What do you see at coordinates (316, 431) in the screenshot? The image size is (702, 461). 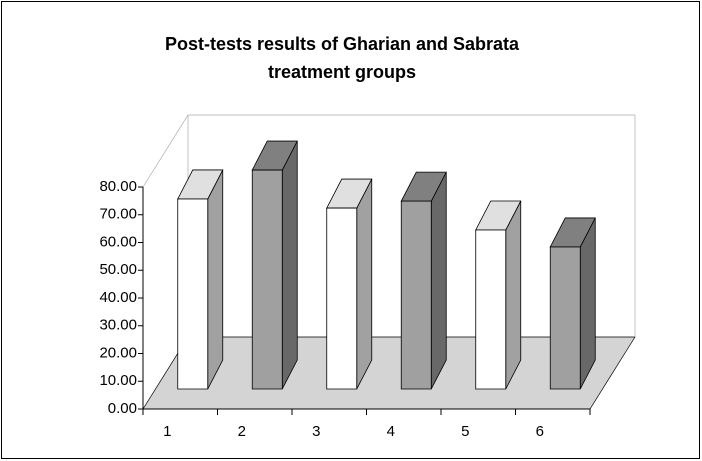 I see `x-tick-label: 3` at bounding box center [316, 431].